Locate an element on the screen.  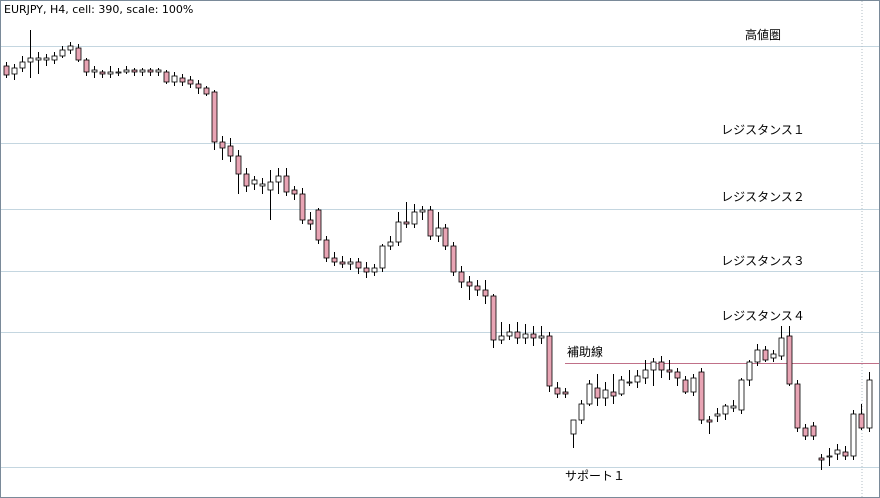
chart-title: EURJPY, H4, cell: 390, scale: 100% is located at coordinates (98, 9).